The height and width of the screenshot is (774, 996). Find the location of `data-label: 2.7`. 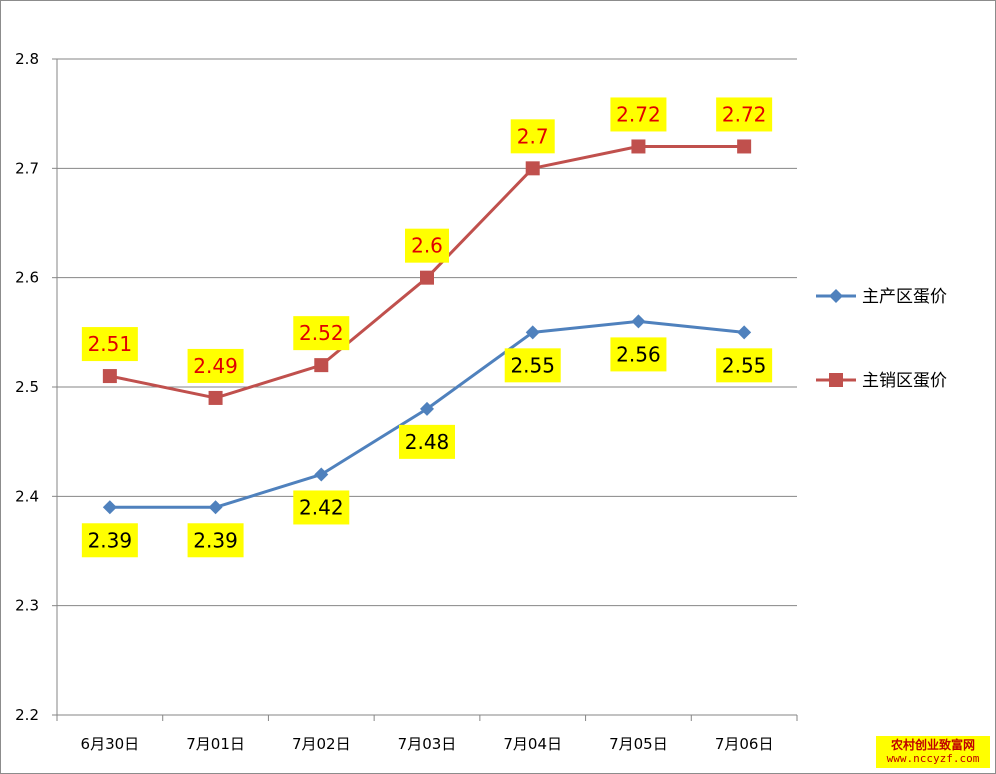

data-label: 2.7 is located at coordinates (533, 136).